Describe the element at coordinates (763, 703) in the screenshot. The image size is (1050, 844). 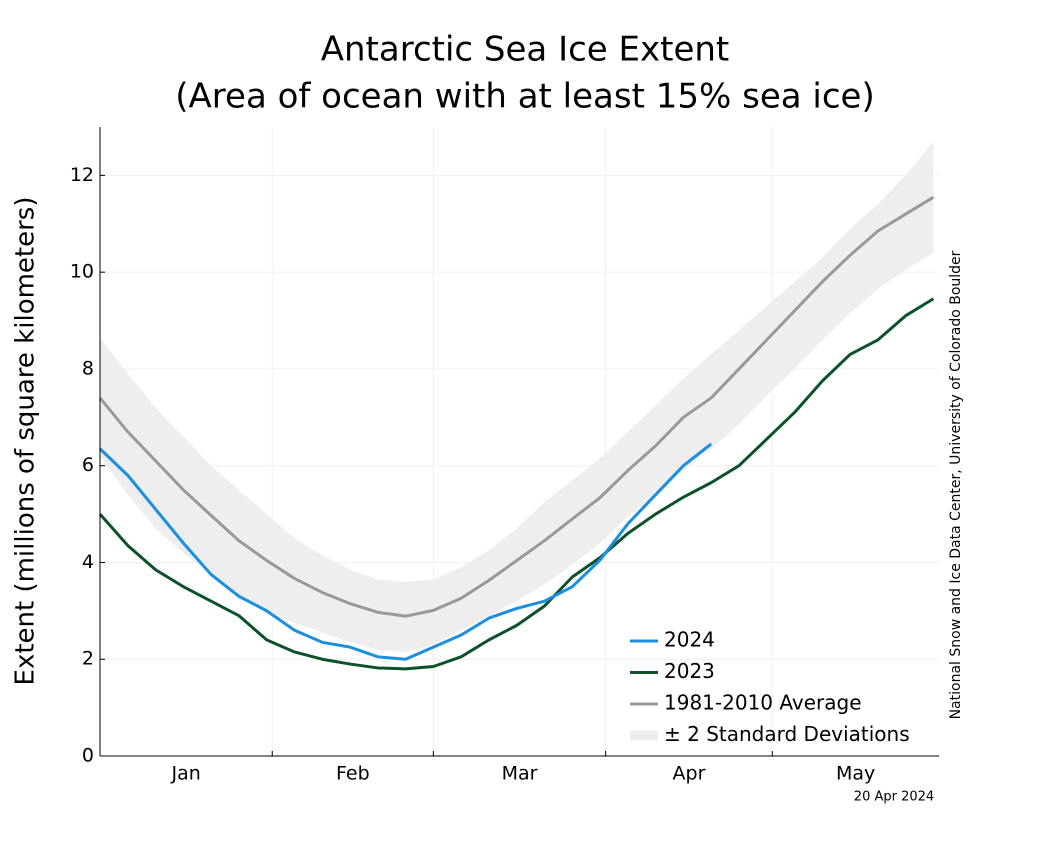
I see `legend-label: 1981-2010 Average` at that location.